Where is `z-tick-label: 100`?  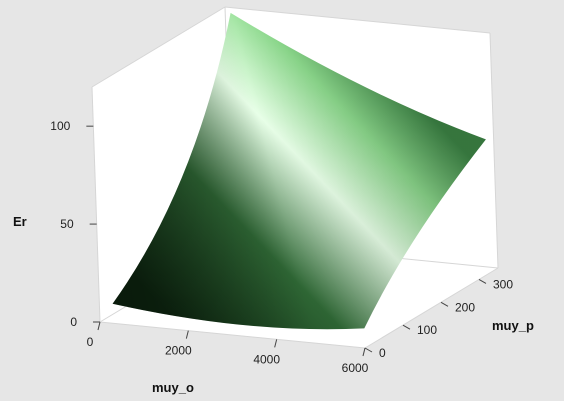
z-tick-label: 100 is located at coordinates (60, 126).